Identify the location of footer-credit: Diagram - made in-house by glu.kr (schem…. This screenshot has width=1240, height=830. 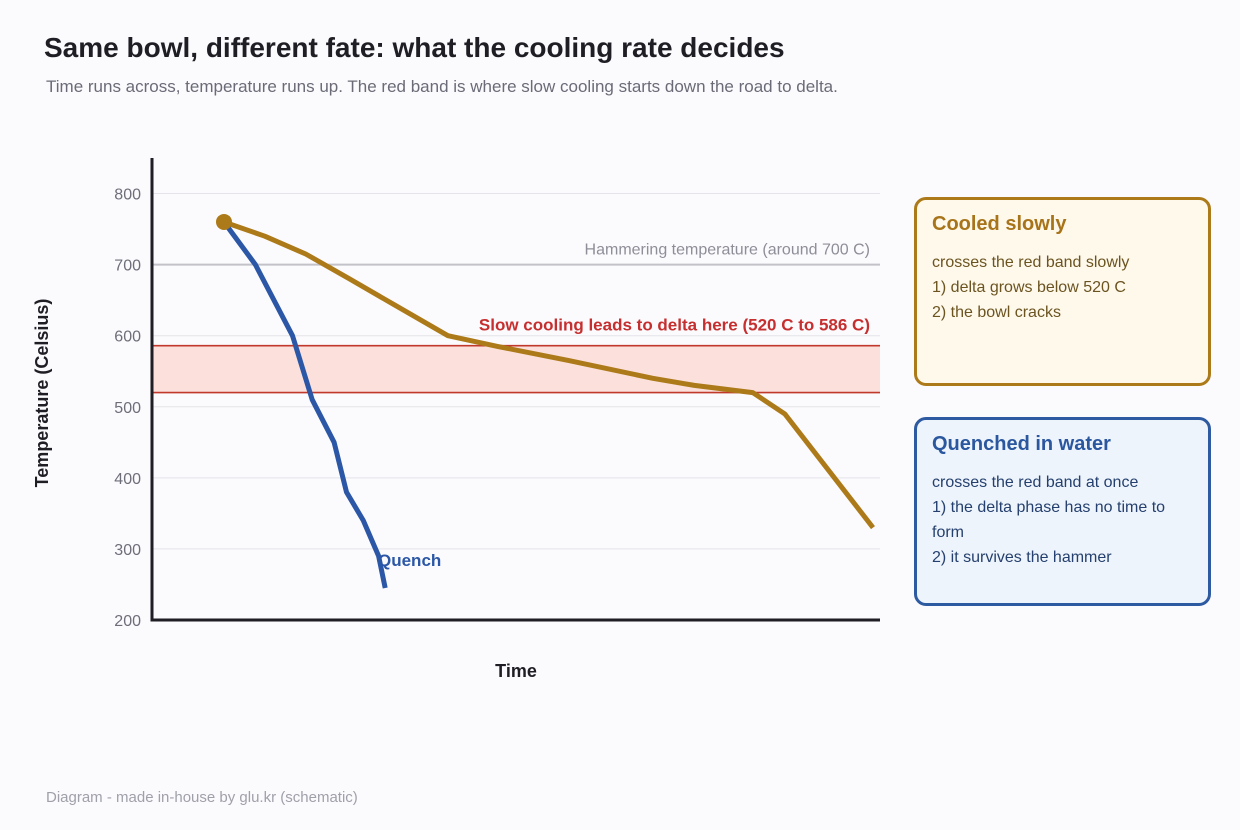
(202, 797).